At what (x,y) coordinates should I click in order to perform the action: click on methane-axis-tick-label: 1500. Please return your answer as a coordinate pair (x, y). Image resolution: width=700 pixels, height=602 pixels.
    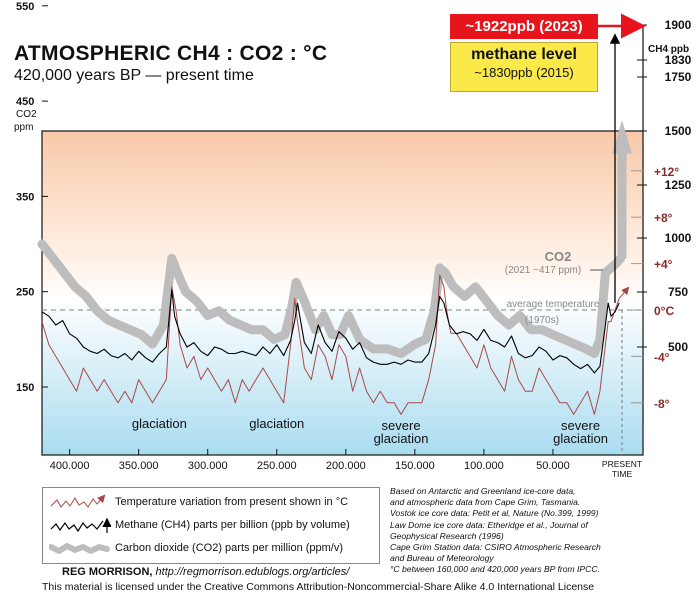
    Looking at the image, I should click on (678, 131).